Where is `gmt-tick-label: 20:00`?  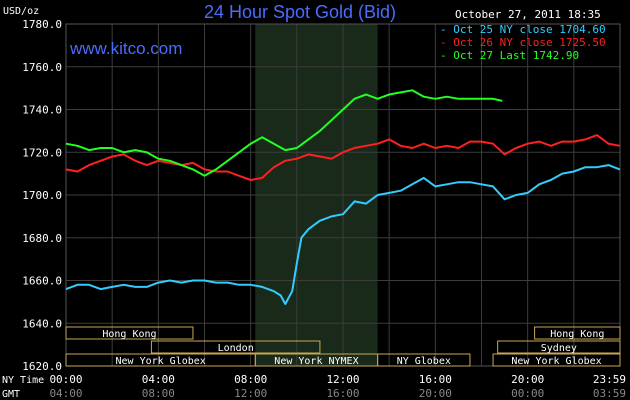
gmt-tick-label: 20:00 is located at coordinates (435, 393).